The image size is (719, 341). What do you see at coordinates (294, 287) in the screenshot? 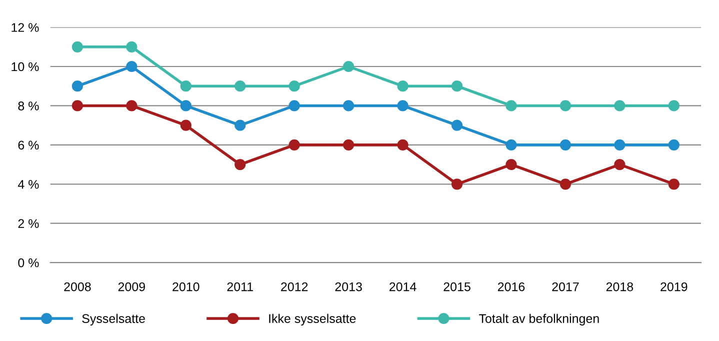
I see `x-tick-label: 2012` at bounding box center [294, 287].